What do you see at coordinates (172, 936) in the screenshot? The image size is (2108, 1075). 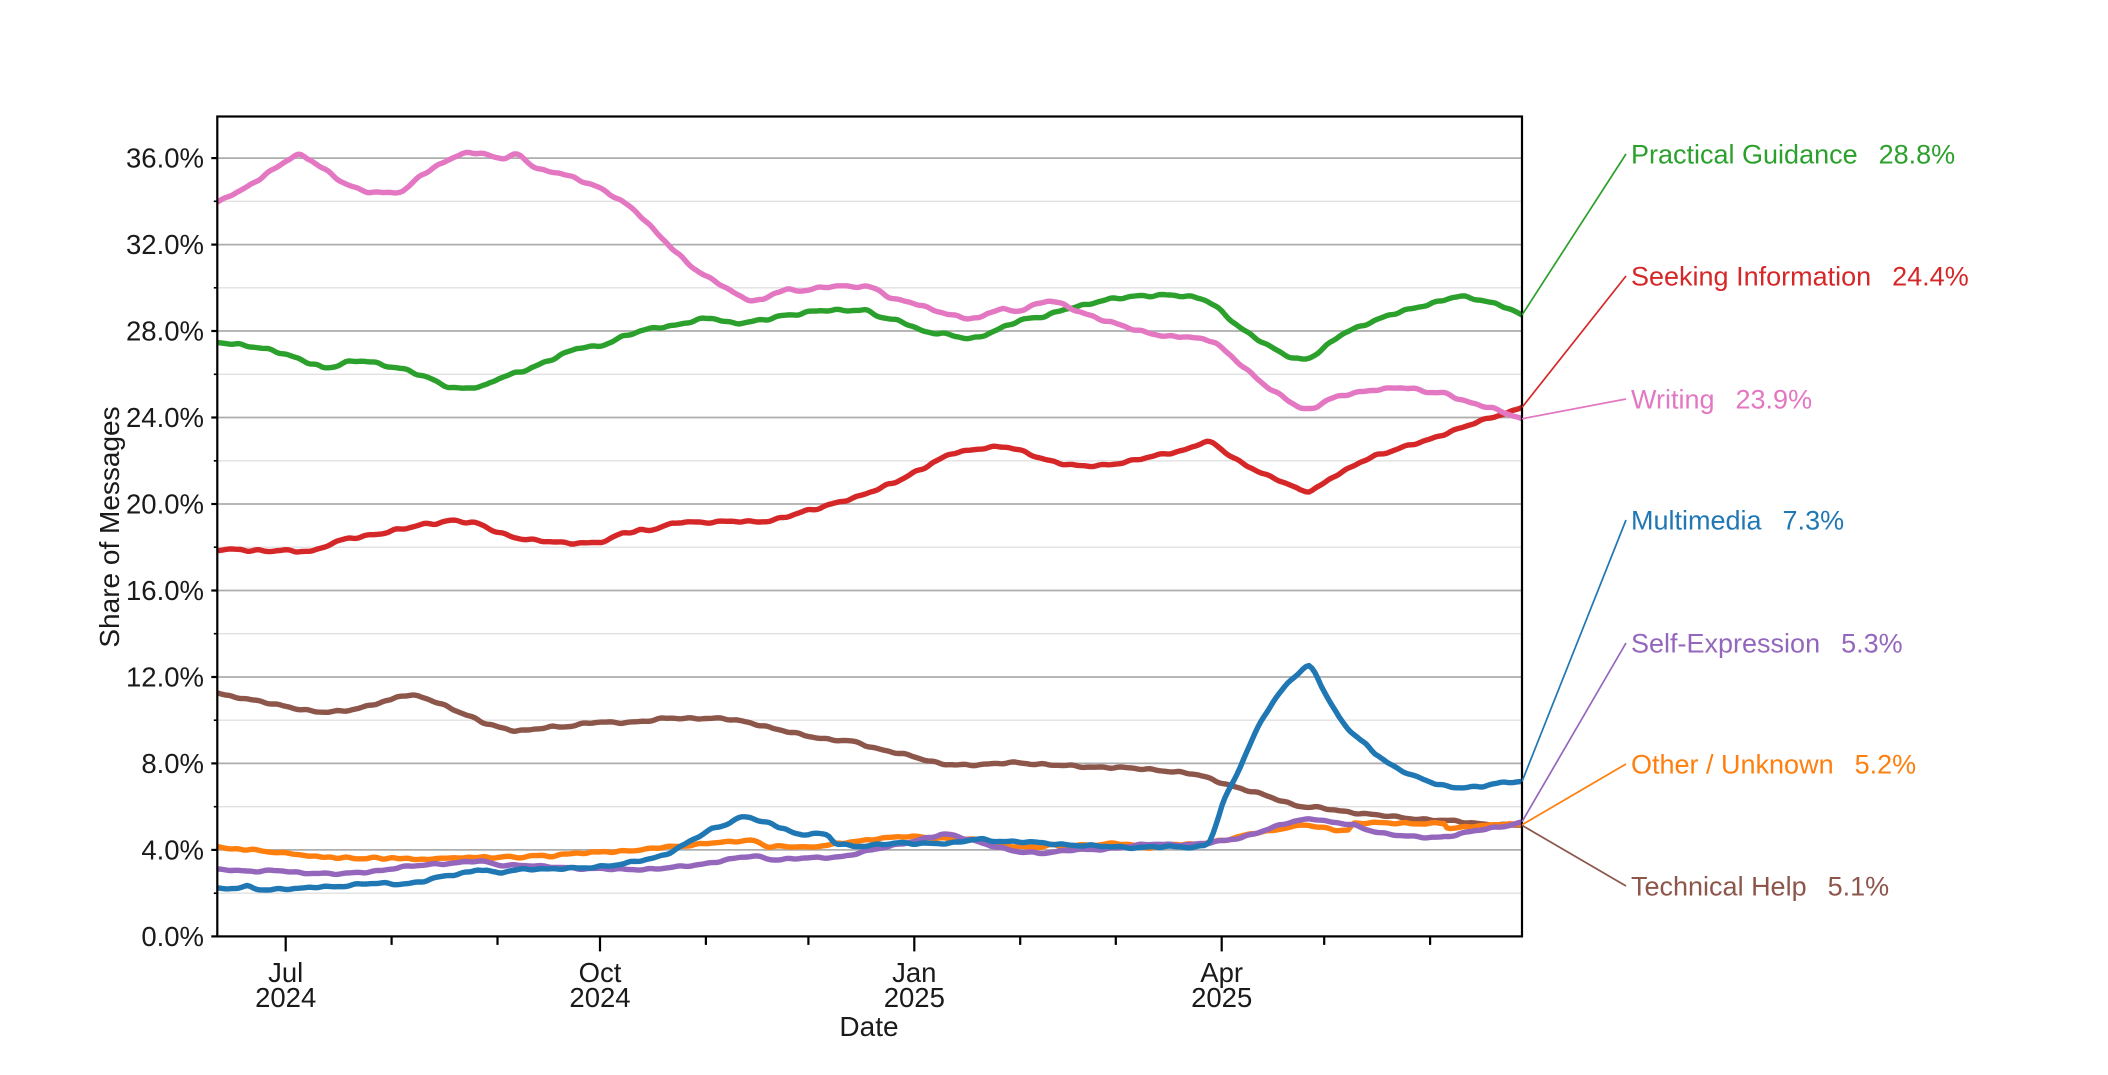 I see `svg-text: 0.0%` at bounding box center [172, 936].